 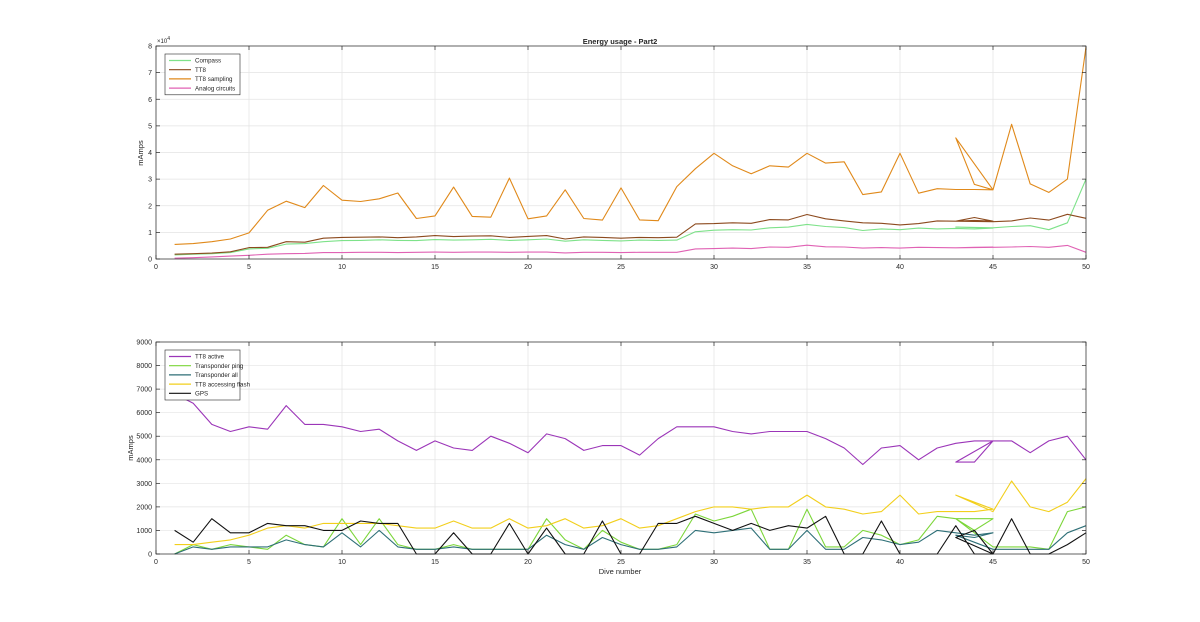 I want to click on top-y-tick-label: 4, so click(x=150, y=153).